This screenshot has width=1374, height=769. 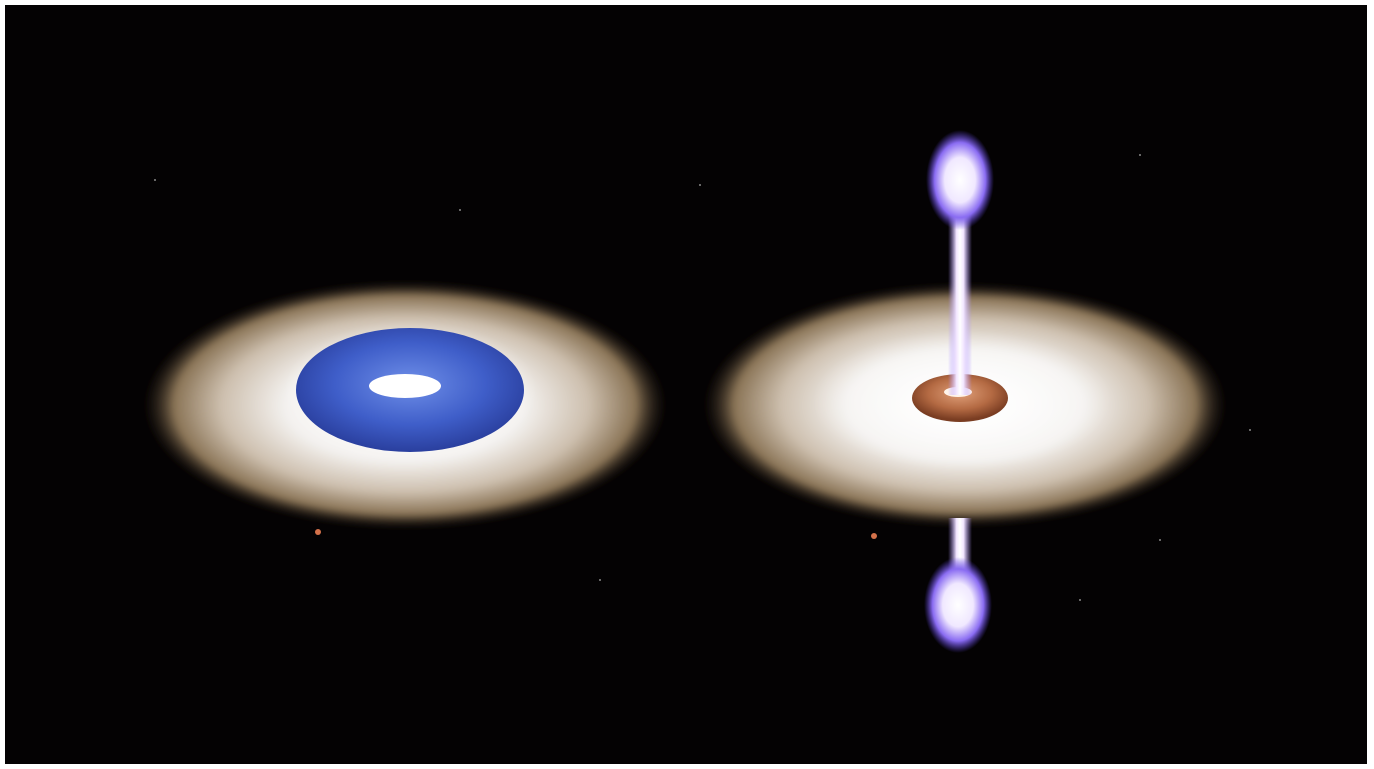 What do you see at coordinates (405, 386) in the screenshot?
I see `torus-hole` at bounding box center [405, 386].